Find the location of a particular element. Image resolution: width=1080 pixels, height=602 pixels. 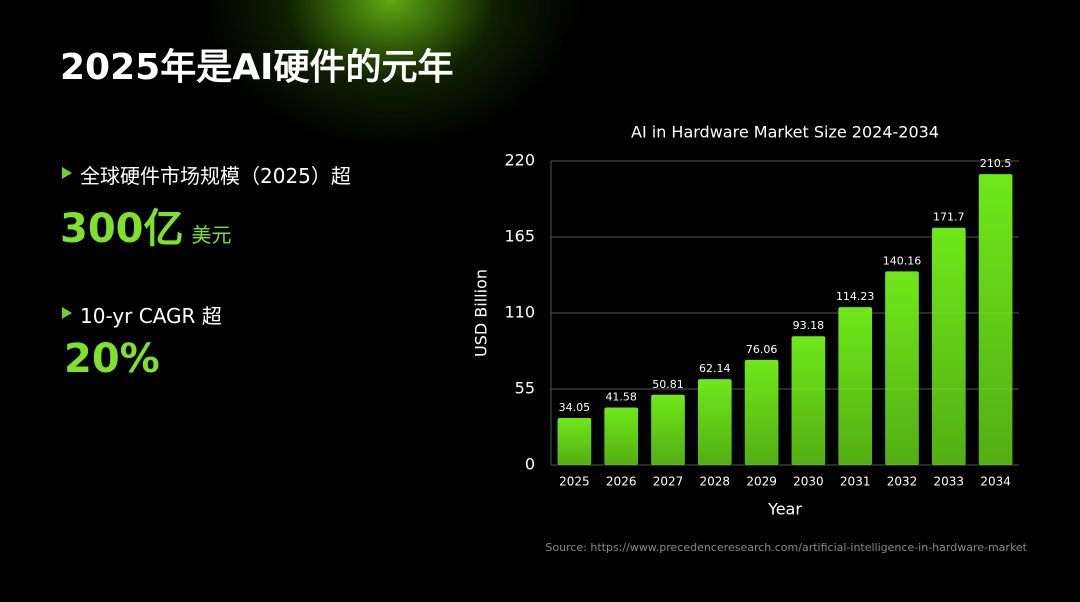

value-label: 171.7 is located at coordinates (949, 217).